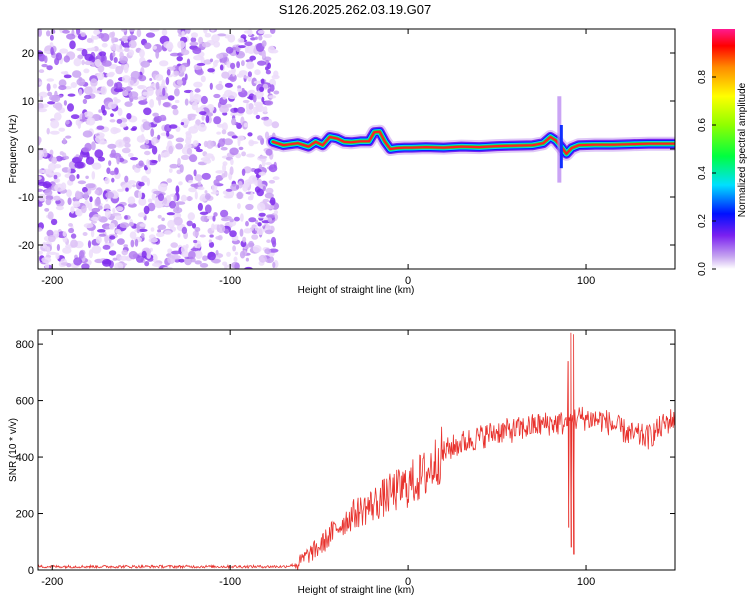 The width and height of the screenshot is (750, 600). What do you see at coordinates (230, 582) in the screenshot?
I see `x-tick-label: -100` at bounding box center [230, 582].